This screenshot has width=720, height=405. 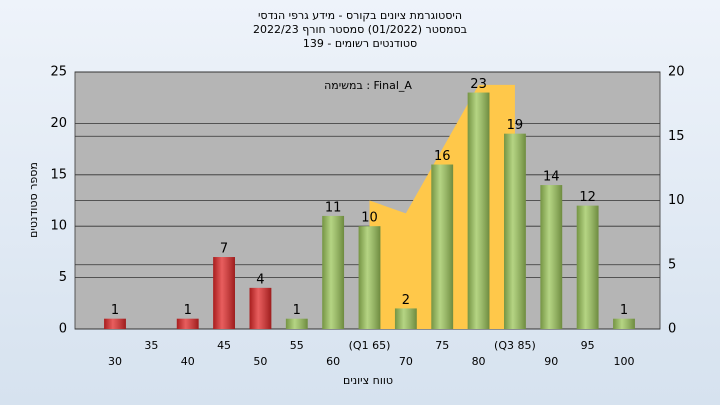 What do you see at coordinates (63, 329) in the screenshot?
I see `y-tick-label: 0` at bounding box center [63, 329].